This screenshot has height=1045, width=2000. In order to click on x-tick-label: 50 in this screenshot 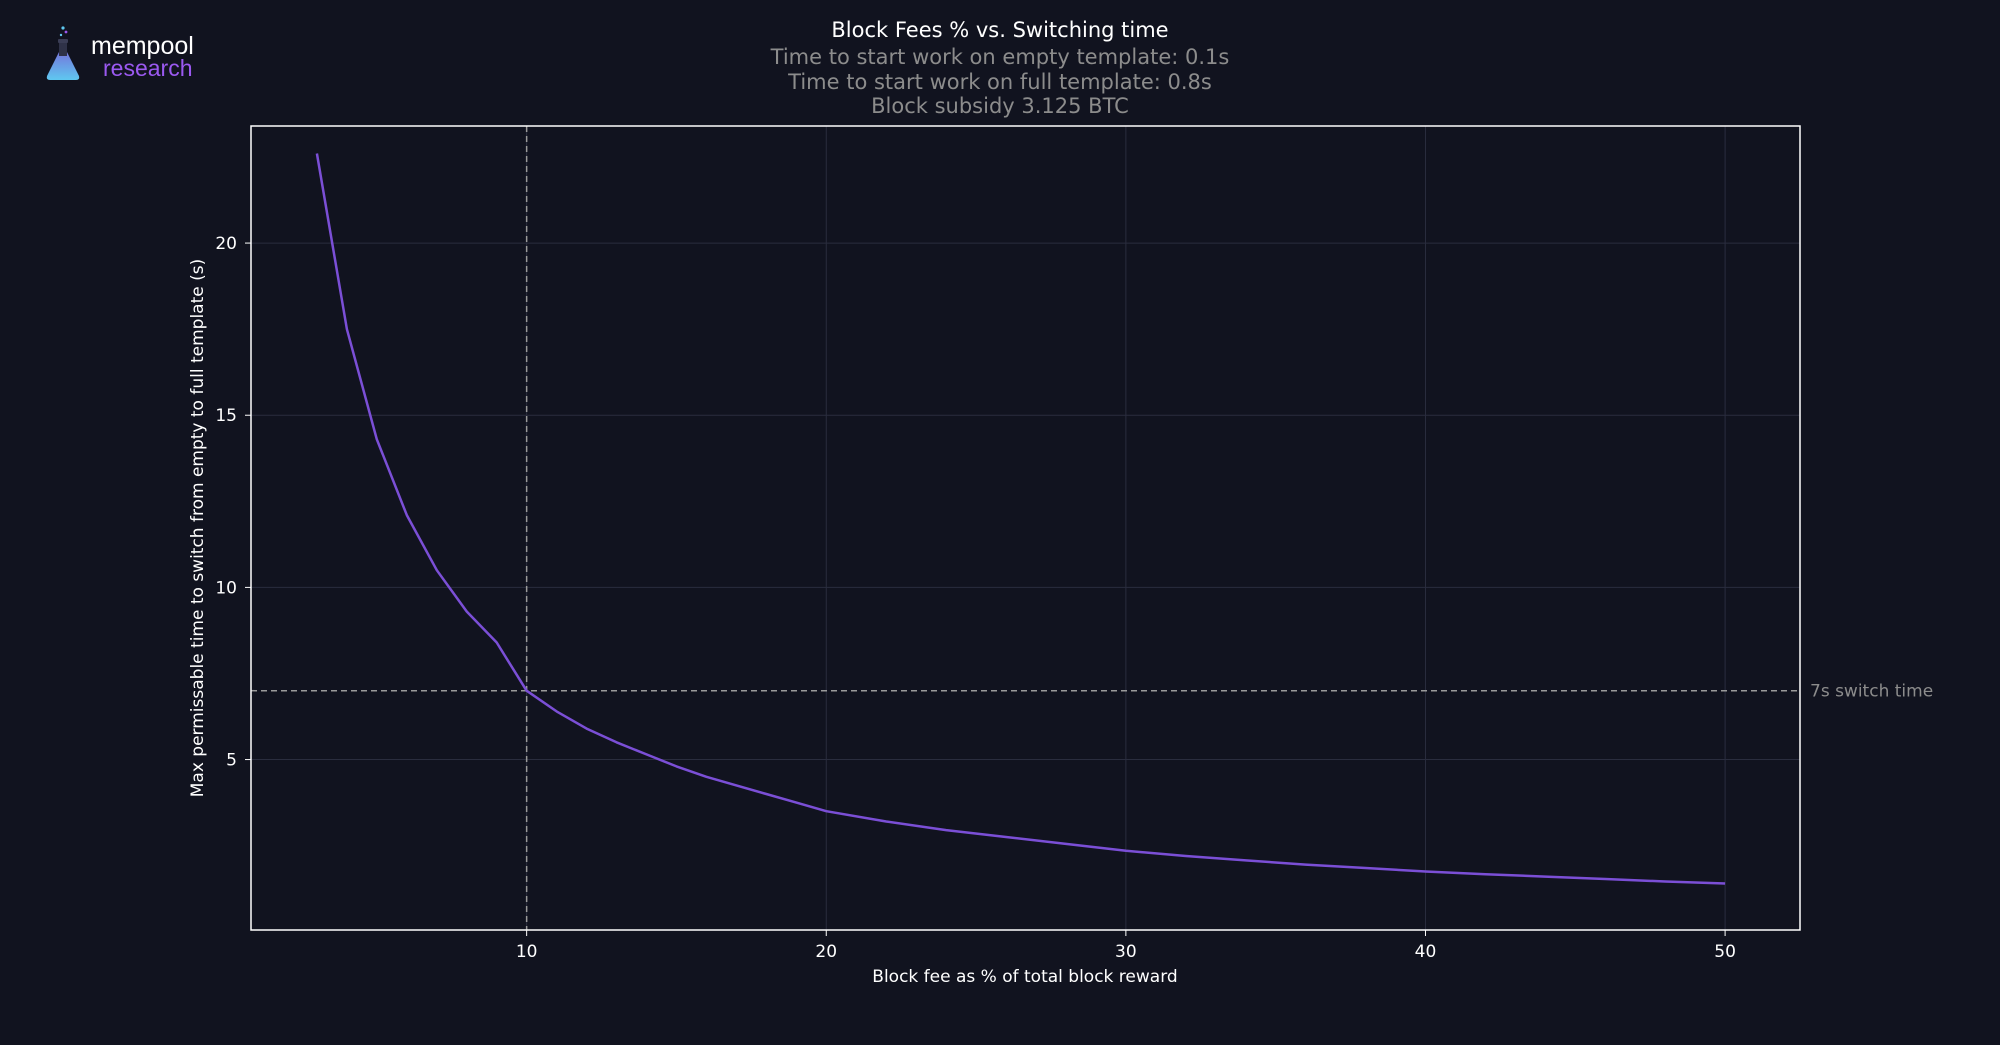, I will do `click(1725, 952)`.